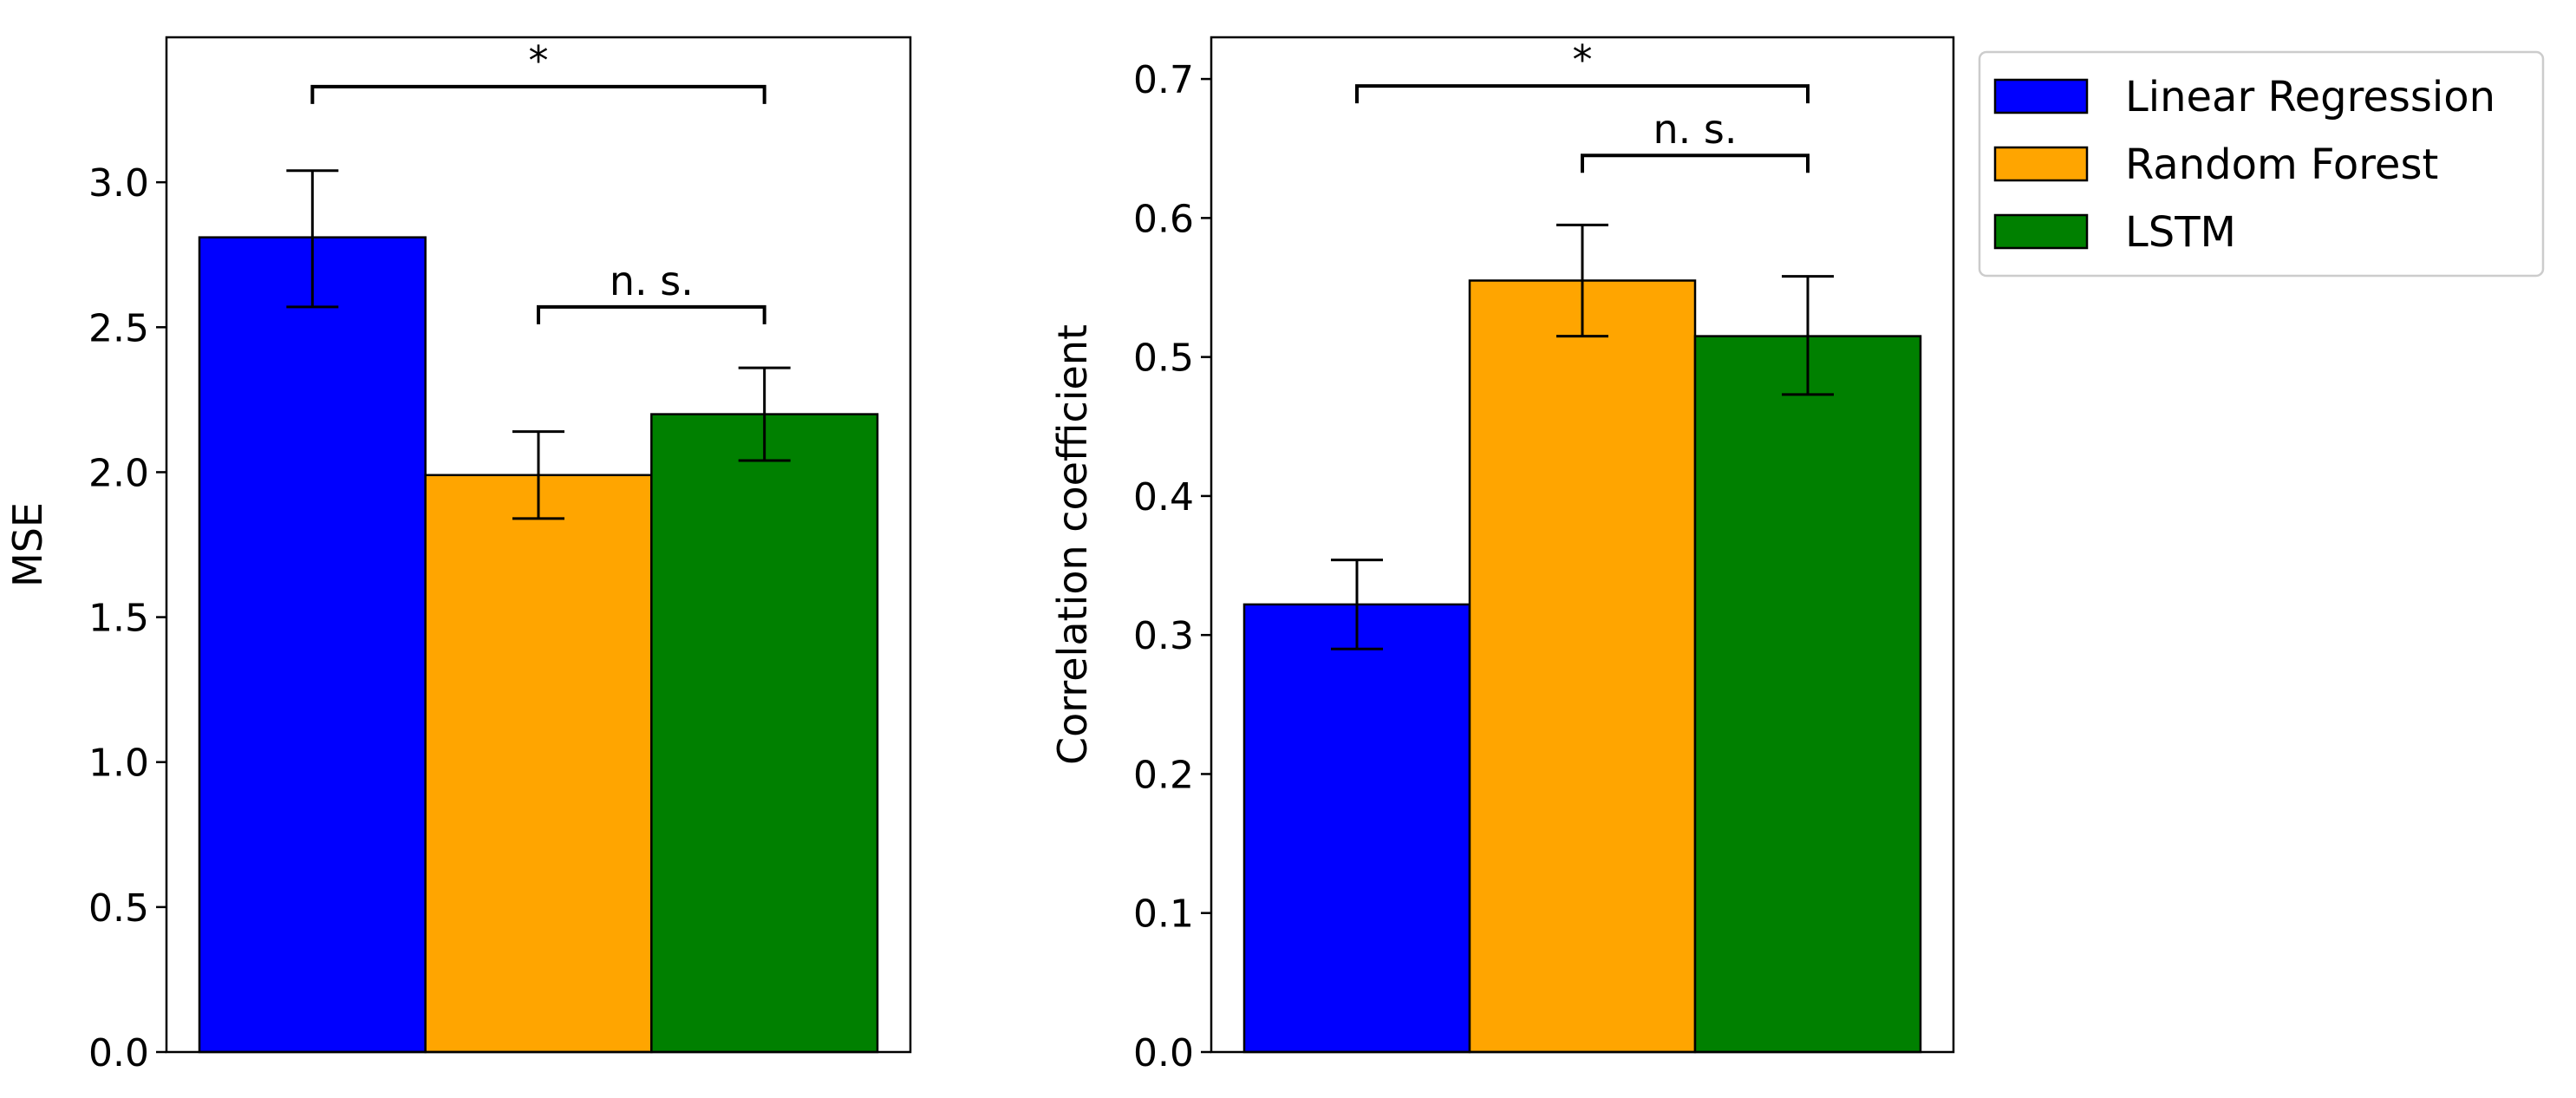 This screenshot has width=2576, height=1098. I want to click on legend-entry-linear-regression: Linear Regression, so click(2244, 97).